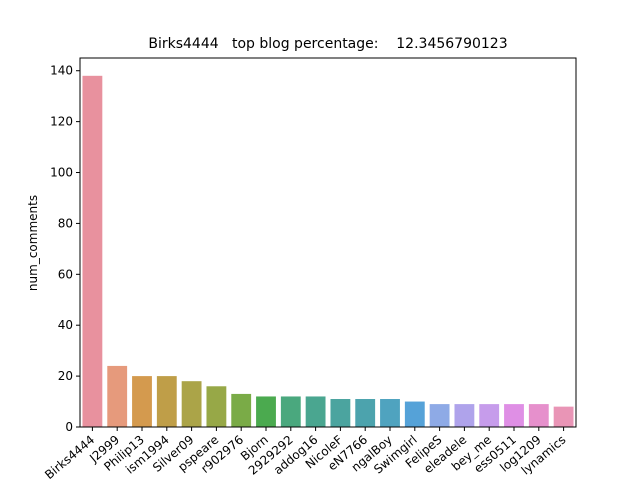 The image size is (640, 480). I want to click on bar-addog16, so click(315, 411).